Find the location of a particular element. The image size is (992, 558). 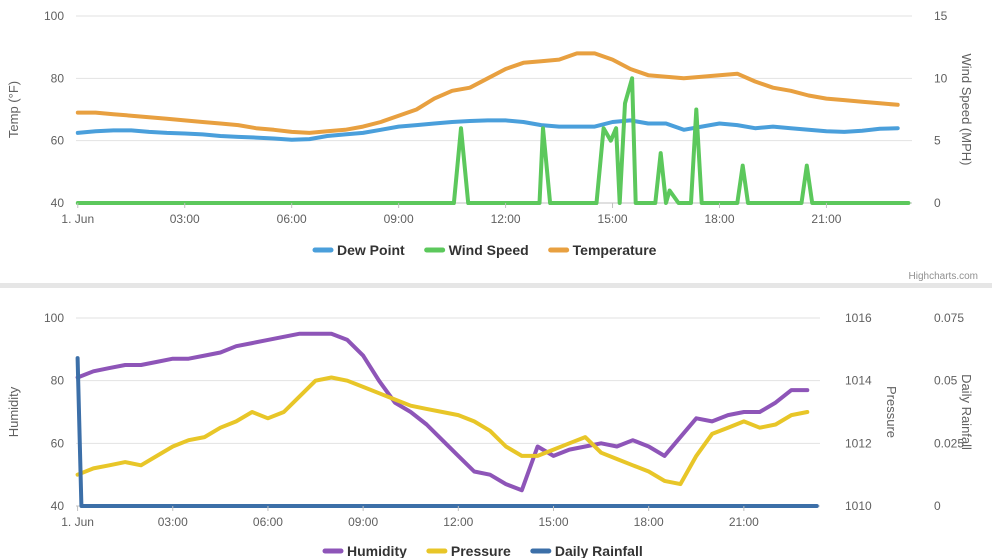

y-tick-label-pressure: 1010 is located at coordinates (858, 506).